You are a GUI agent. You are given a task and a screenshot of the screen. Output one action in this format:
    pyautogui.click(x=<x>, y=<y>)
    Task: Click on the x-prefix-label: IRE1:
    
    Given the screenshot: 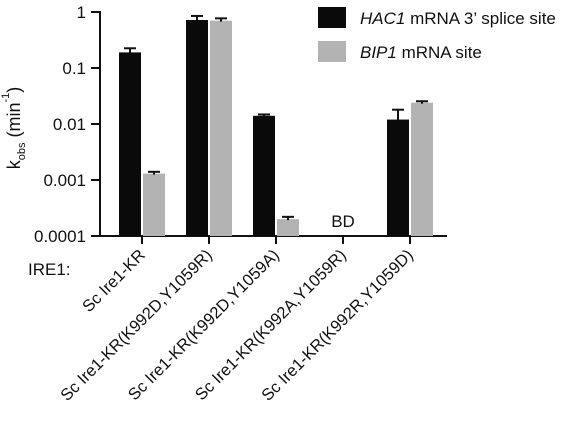 What is the action you would take?
    pyautogui.click(x=49, y=269)
    